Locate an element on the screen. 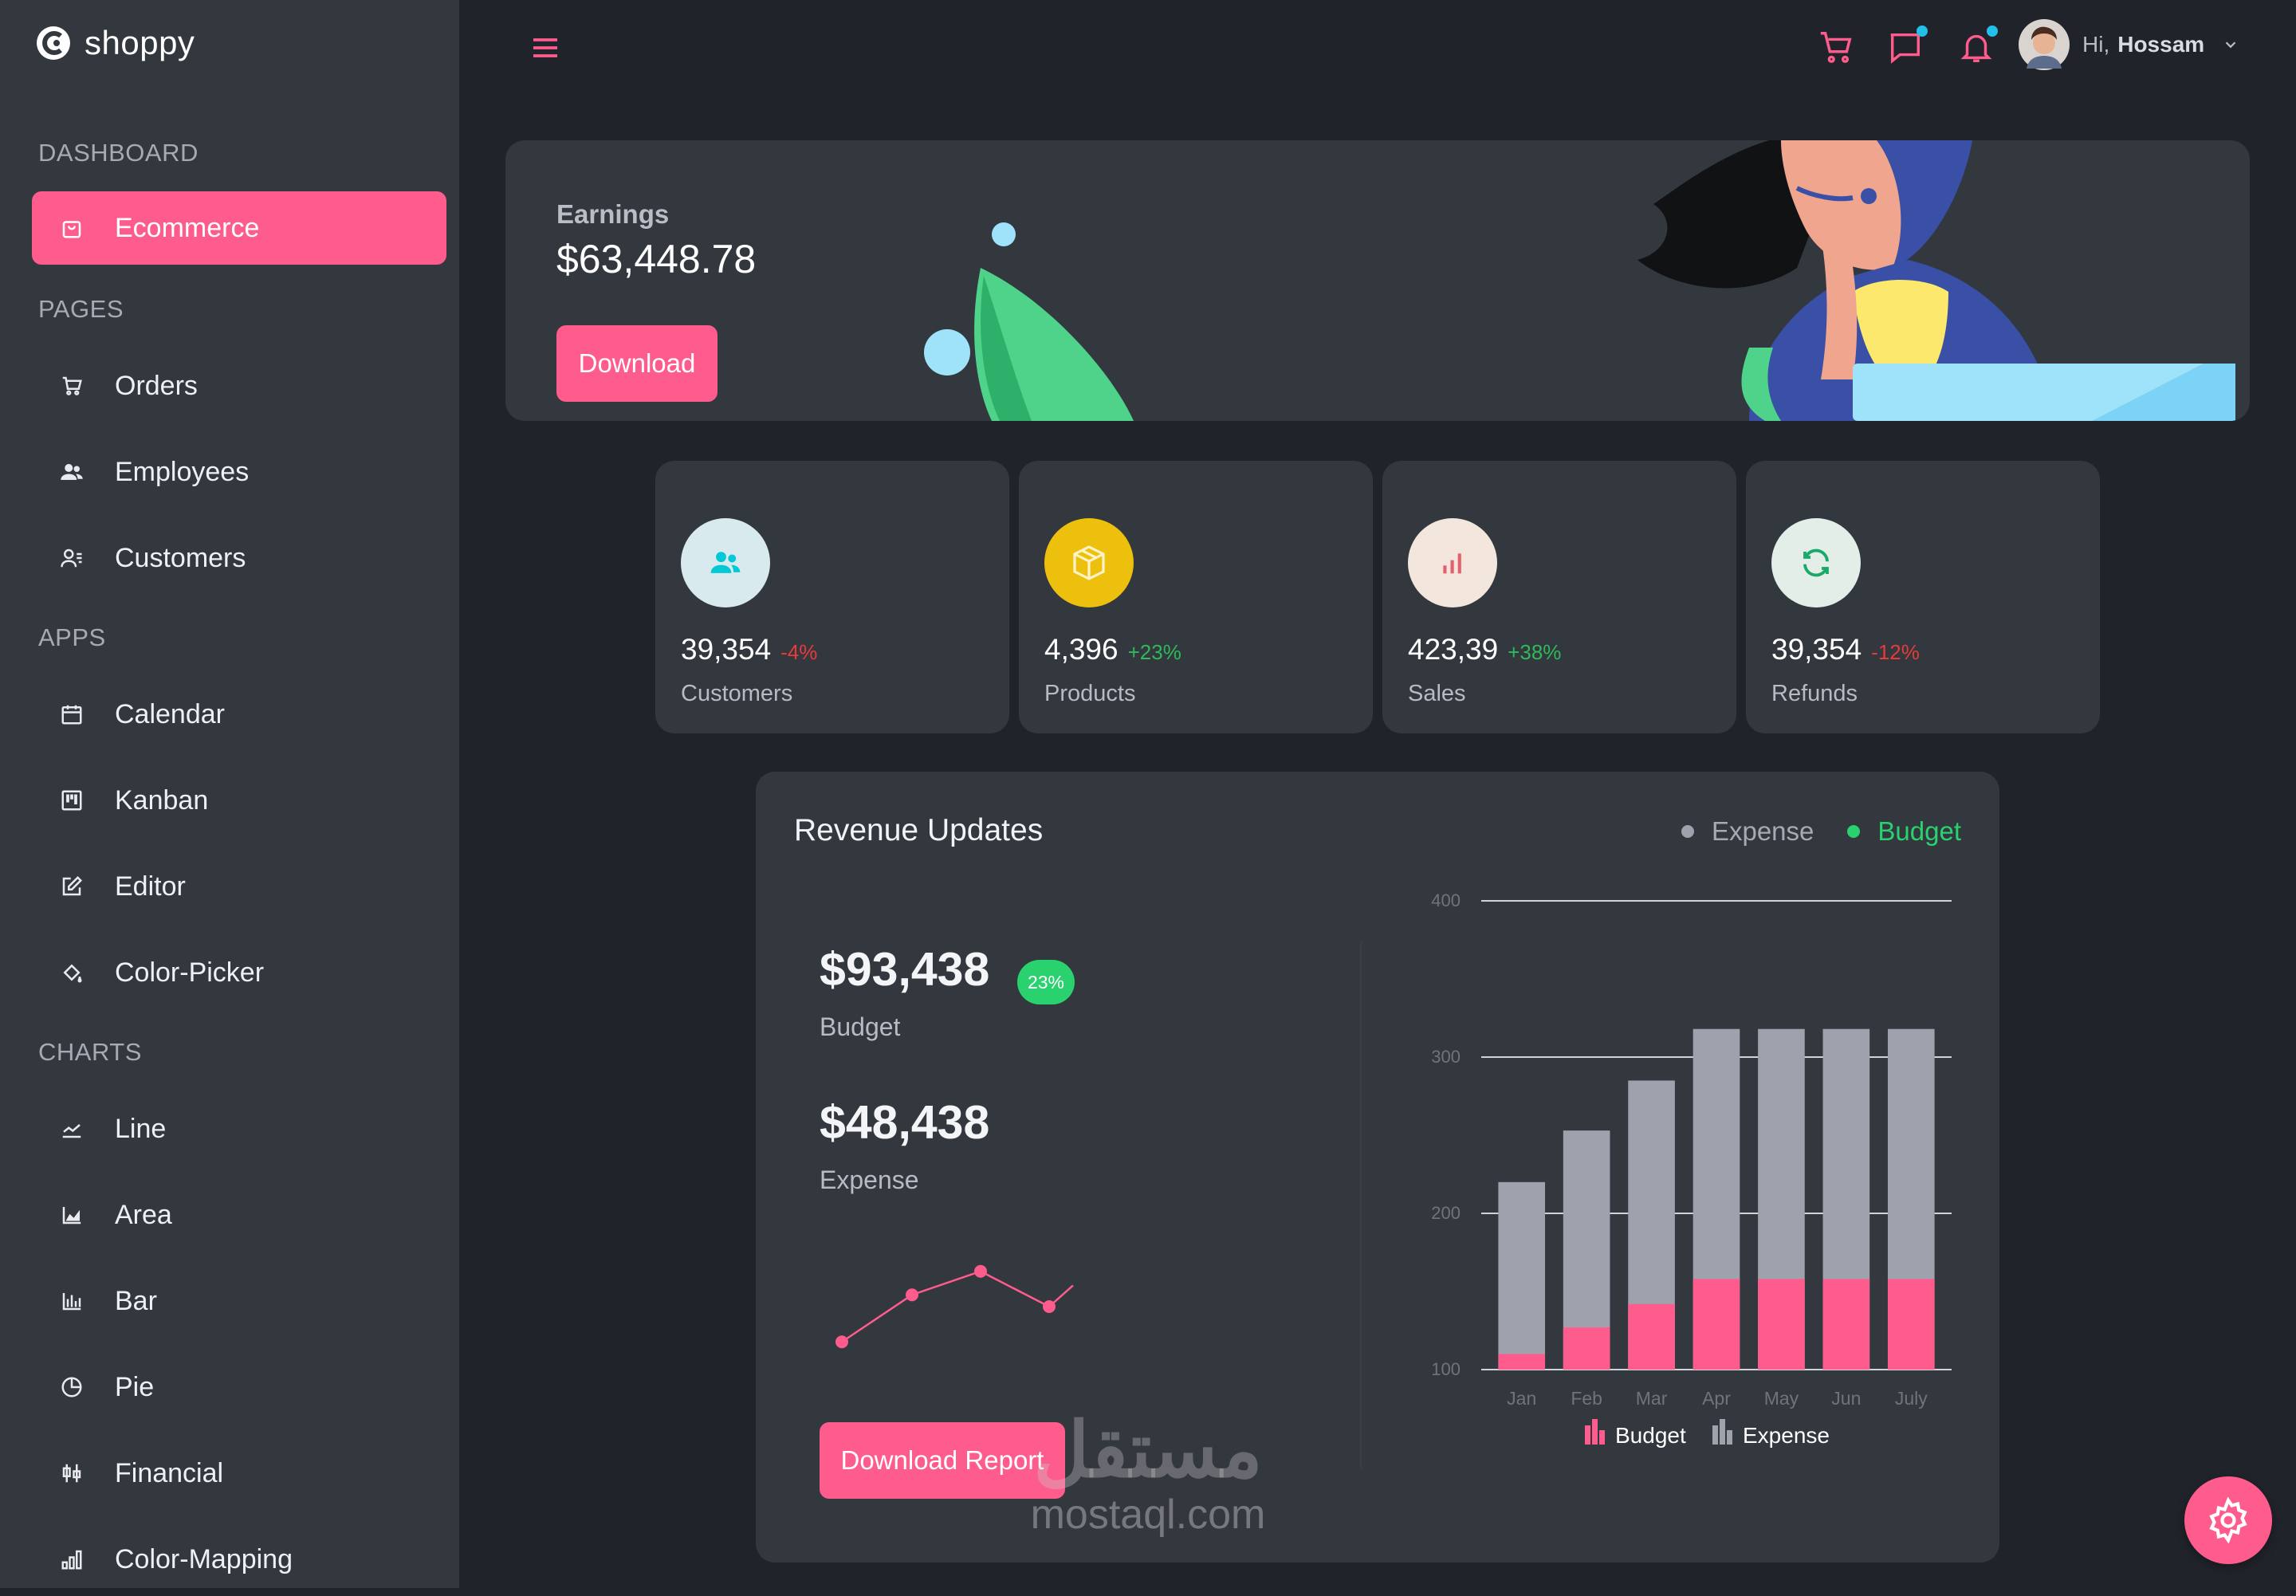 Image resolution: width=2296 pixels, height=1596 pixels. x-tick-label: July is located at coordinates (1912, 1398).